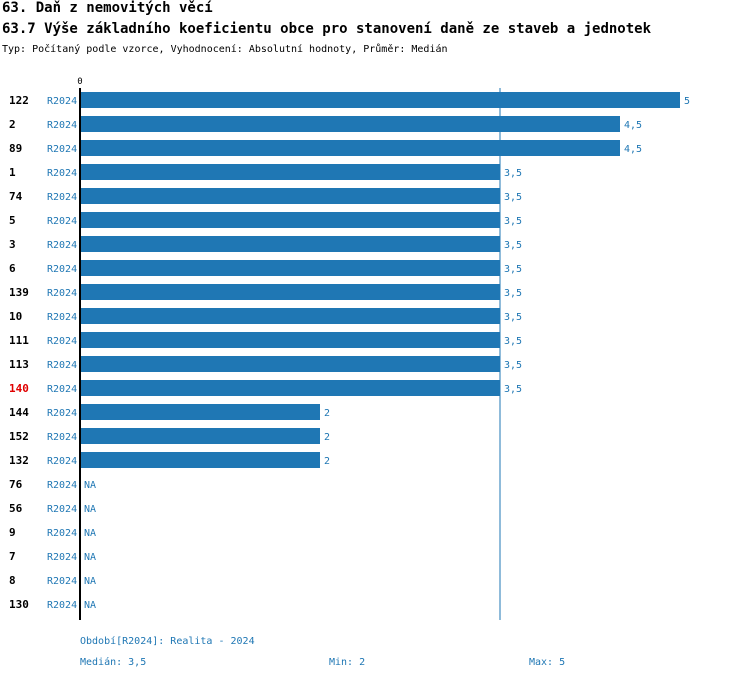 The width and height of the screenshot is (750, 680). What do you see at coordinates (19, 460) in the screenshot?
I see `category-label: 132` at bounding box center [19, 460].